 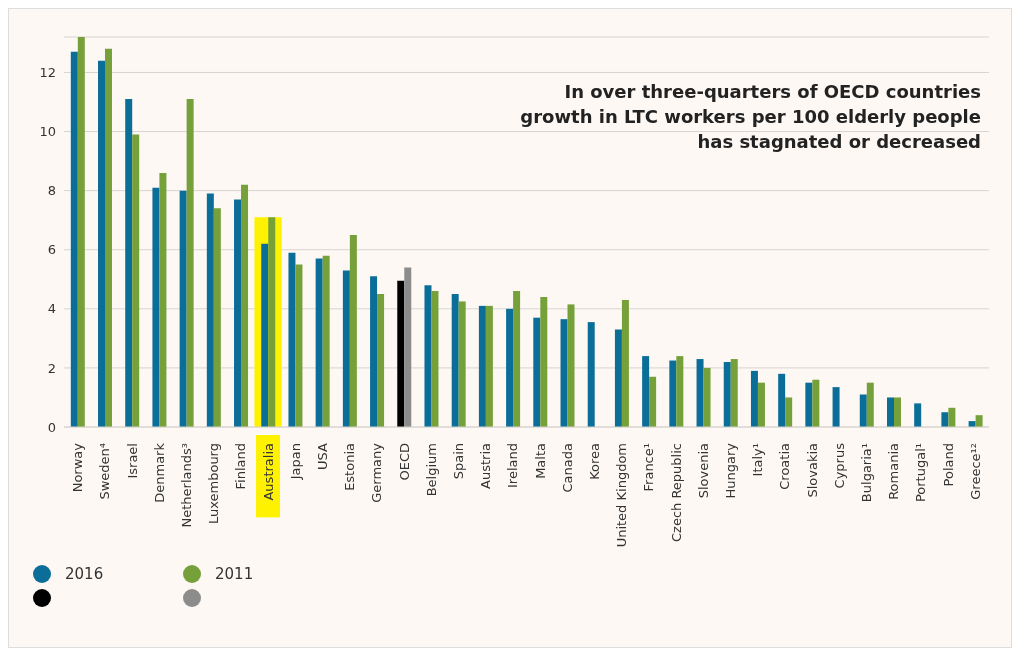 I want to click on x-tick-label: USA, so click(x=322, y=456).